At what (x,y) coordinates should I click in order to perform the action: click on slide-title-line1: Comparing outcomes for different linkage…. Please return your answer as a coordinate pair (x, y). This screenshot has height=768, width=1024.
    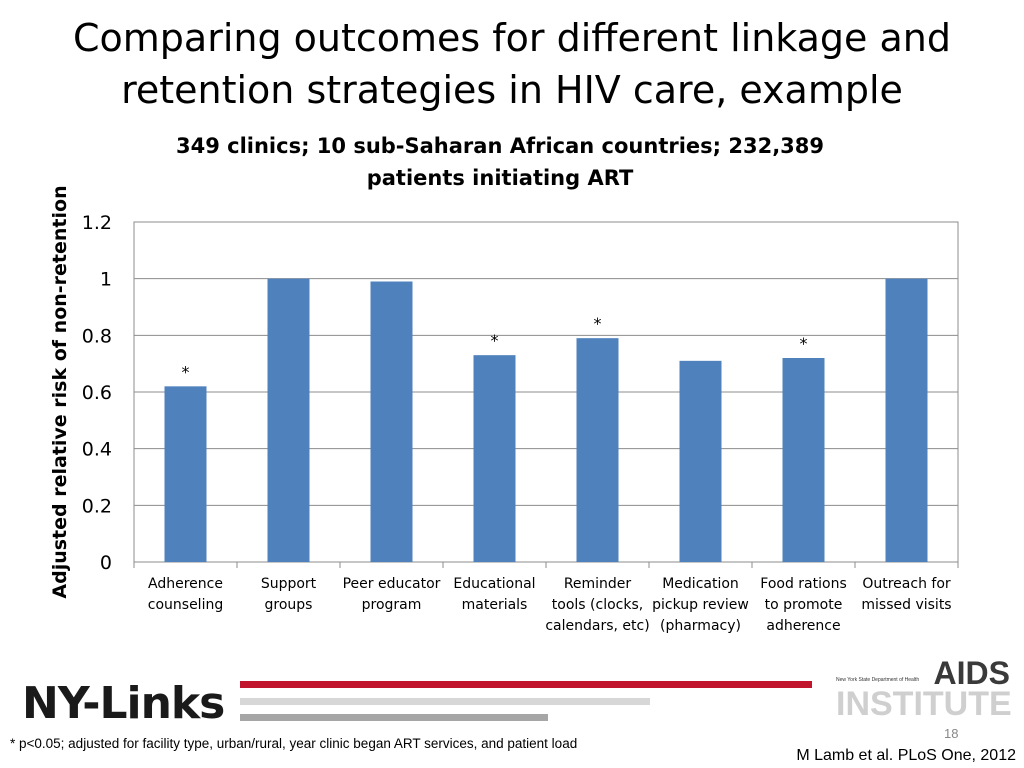
    Looking at the image, I should click on (511, 38).